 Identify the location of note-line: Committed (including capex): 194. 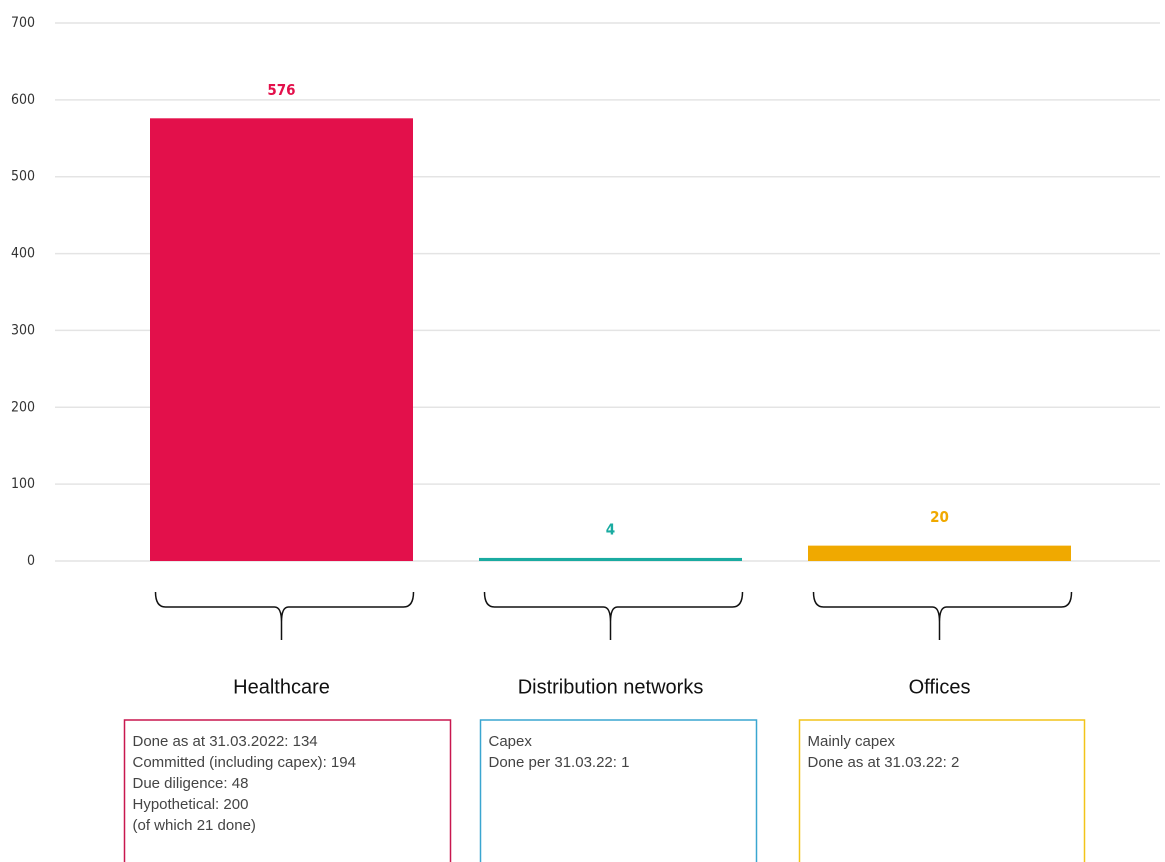
(244, 762).